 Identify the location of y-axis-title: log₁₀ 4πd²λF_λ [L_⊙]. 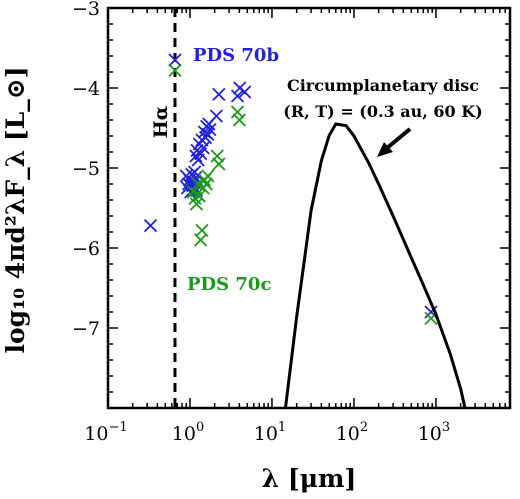
(15, 209).